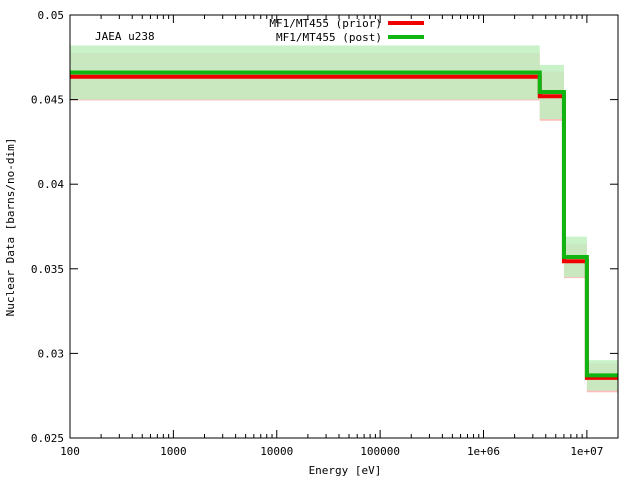  Describe the element at coordinates (345, 470) in the screenshot. I see `x-axis-label: Energy [eV]` at that location.